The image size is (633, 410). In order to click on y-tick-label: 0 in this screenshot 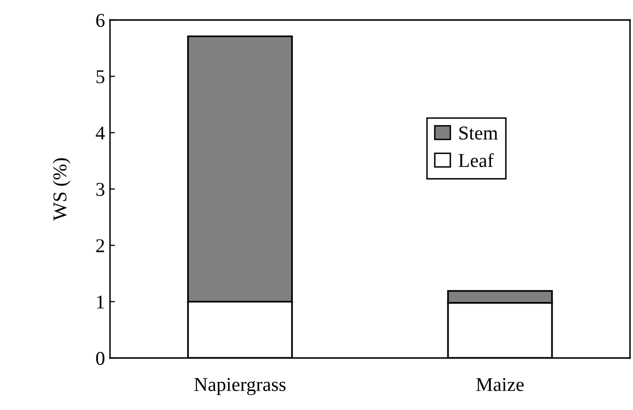, I will do `click(100, 358)`.